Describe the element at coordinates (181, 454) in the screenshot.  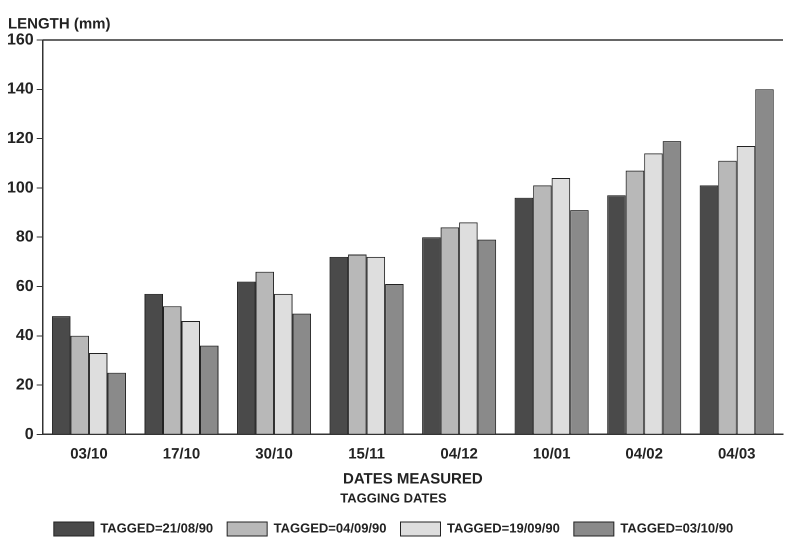
I see `x-tick-label: 17/10` at that location.